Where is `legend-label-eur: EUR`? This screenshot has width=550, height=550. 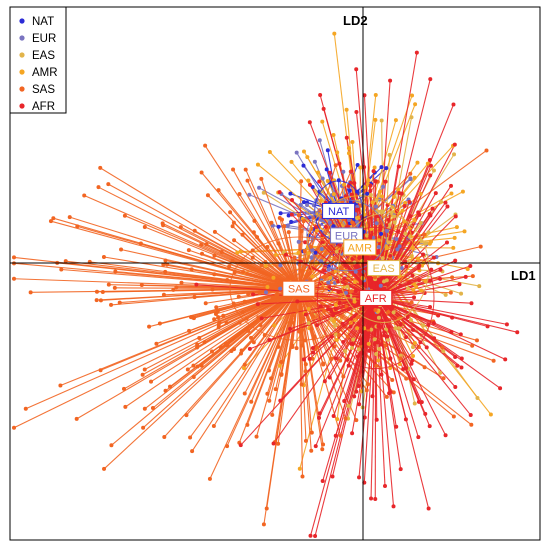
legend-label-eur: EUR is located at coordinates (44, 39).